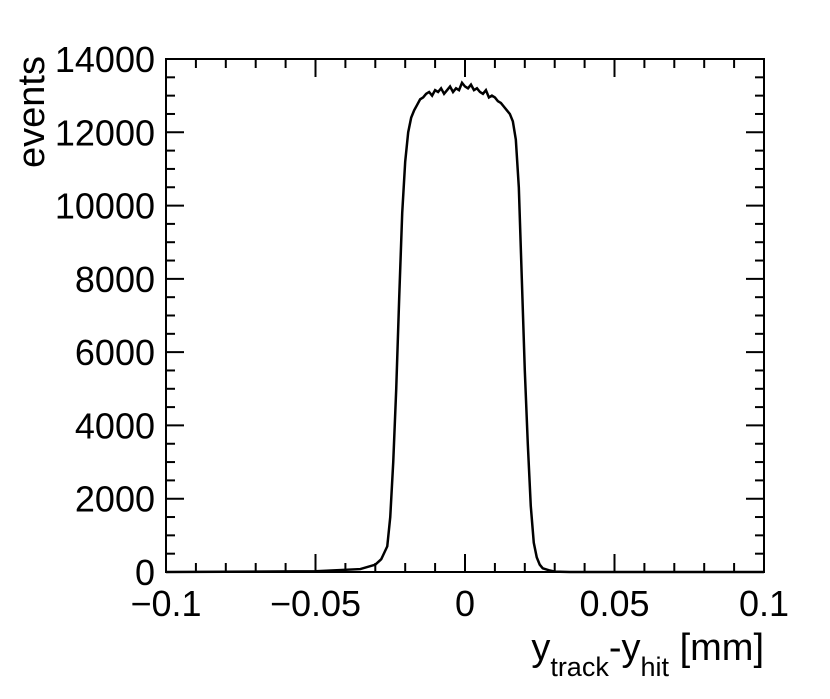 The height and width of the screenshot is (699, 830). Describe the element at coordinates (105, 316) in the screenshot. I see `y-axis-tick-labels: 0 2000 4000 6000 8000 10000 12000 14000` at that location.